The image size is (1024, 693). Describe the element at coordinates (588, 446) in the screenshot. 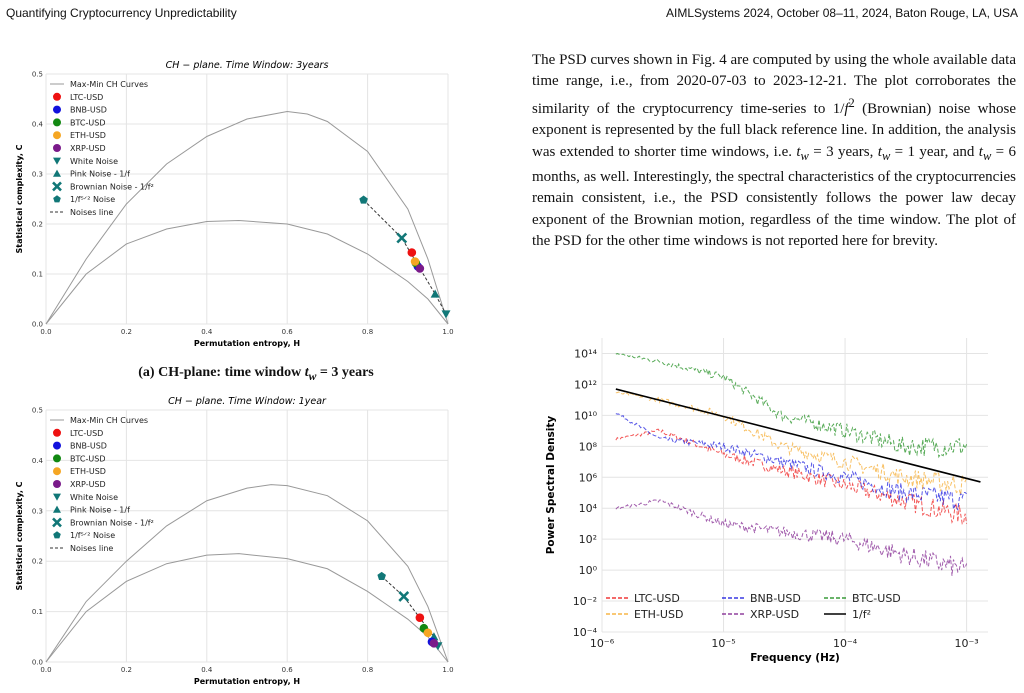

I see `psd-y-tick-label: 10⁸` at that location.